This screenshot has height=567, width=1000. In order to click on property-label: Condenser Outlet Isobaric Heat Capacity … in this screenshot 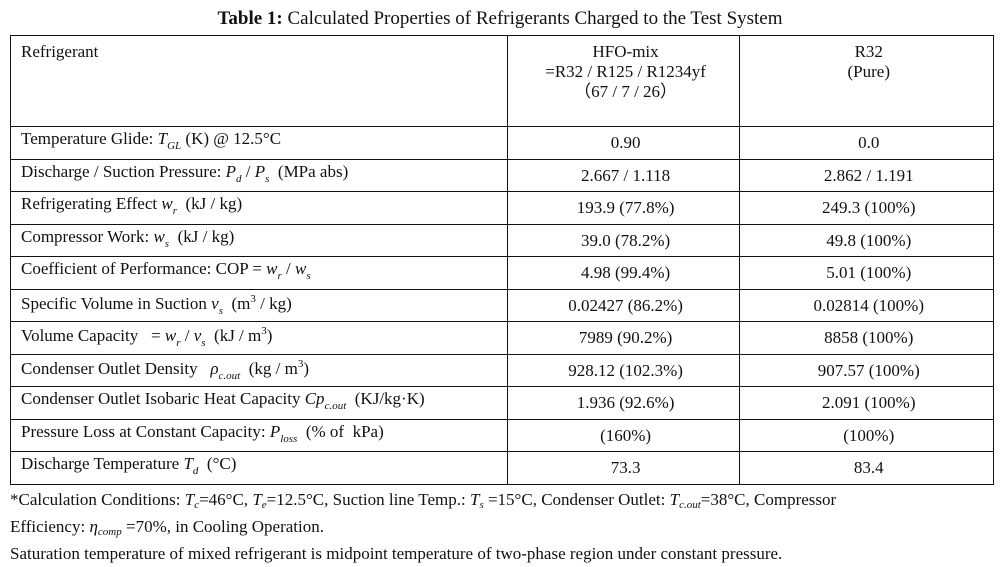, I will do `click(259, 403)`.